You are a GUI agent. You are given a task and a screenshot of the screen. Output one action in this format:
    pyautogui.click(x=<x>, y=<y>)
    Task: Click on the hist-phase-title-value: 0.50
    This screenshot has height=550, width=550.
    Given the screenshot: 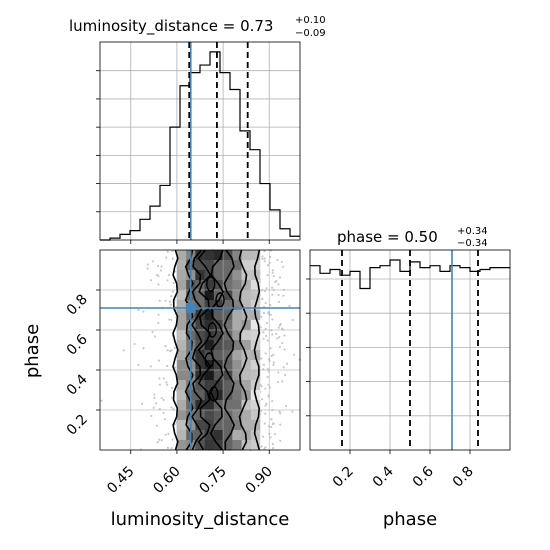 What is the action you would take?
    pyautogui.click(x=420, y=237)
    